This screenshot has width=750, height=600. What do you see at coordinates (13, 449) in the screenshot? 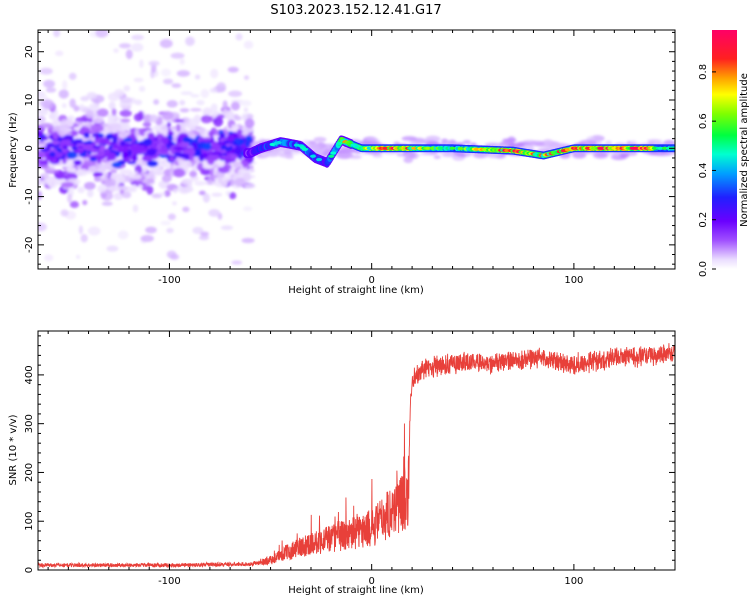
I see `snr-ylabel: SNR (10 * v/v)` at bounding box center [13, 449].